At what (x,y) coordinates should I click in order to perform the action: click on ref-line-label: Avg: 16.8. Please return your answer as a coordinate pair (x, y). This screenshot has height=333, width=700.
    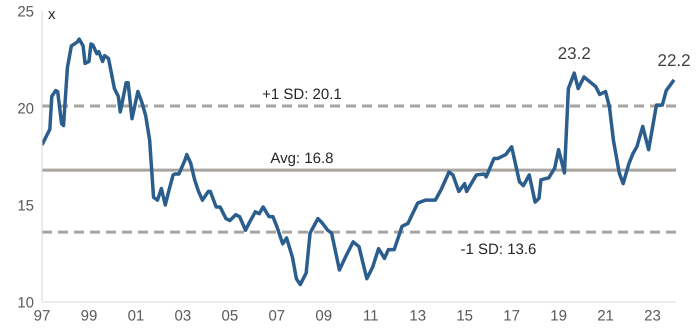
    Looking at the image, I should click on (302, 159).